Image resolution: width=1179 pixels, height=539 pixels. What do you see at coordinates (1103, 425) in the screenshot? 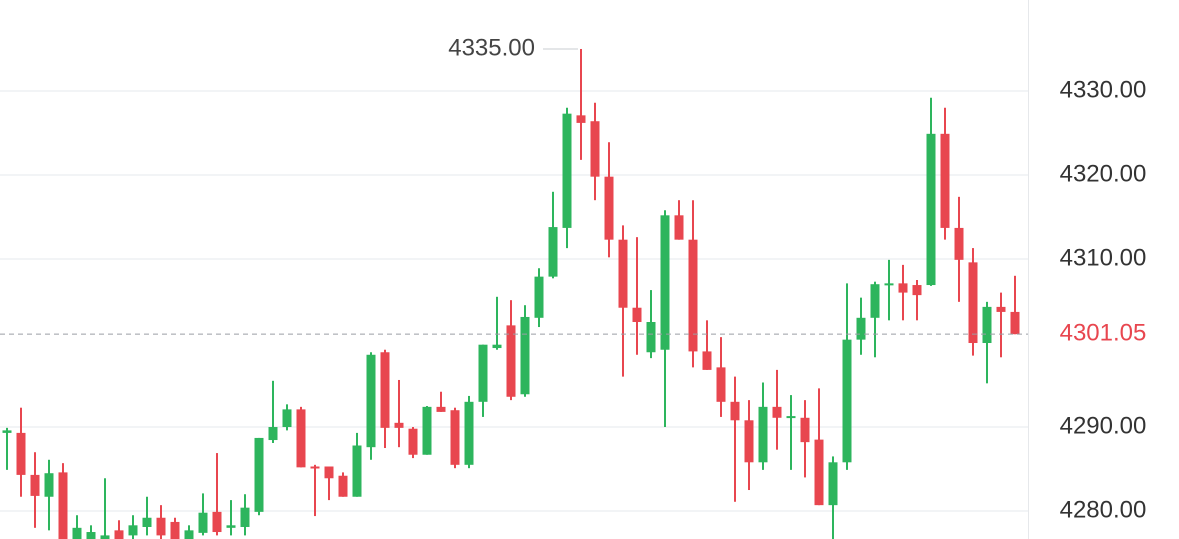
I see `y-tick-label: 4290.00` at bounding box center [1103, 425].